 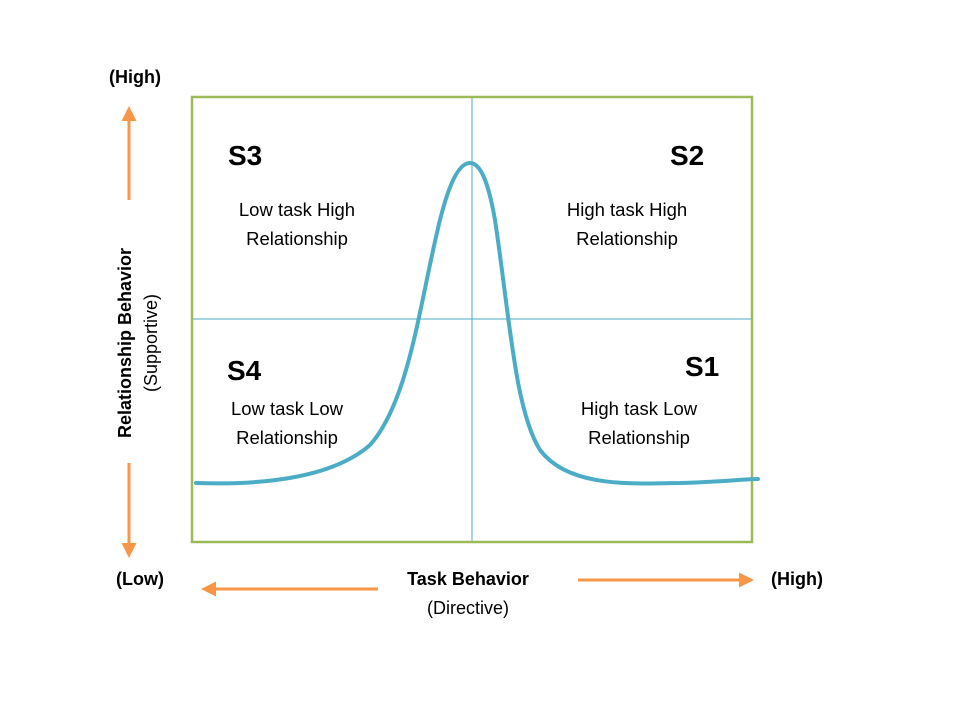 What do you see at coordinates (639, 437) in the screenshot?
I see `quadrant-s1-line2: Relationship` at bounding box center [639, 437].